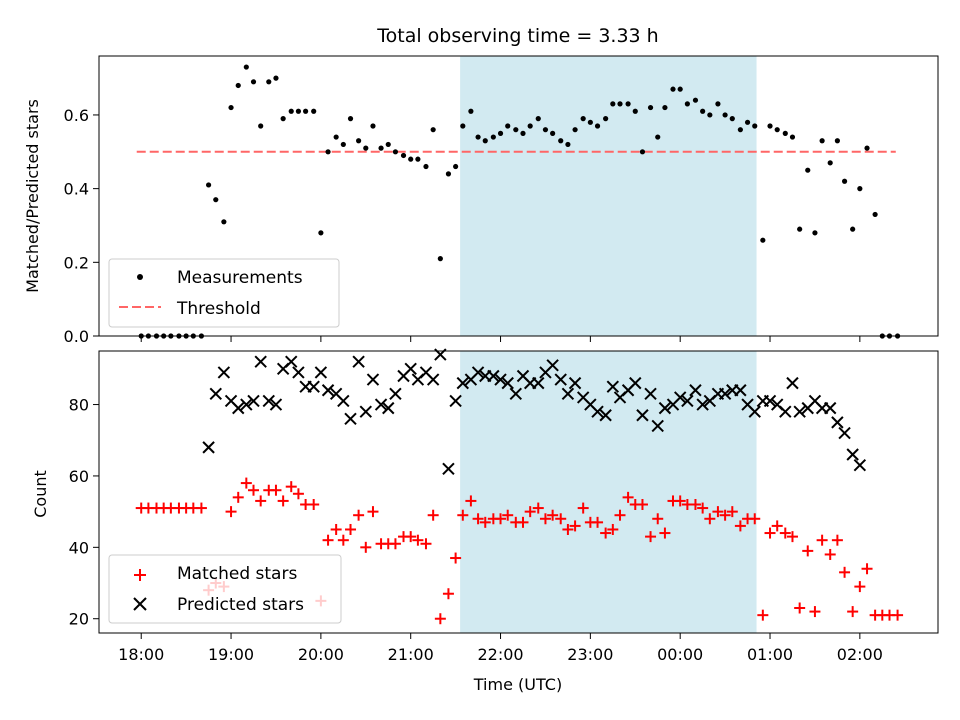 The height and width of the screenshot is (720, 960). I want to click on x-tick-label: 20:00, so click(321, 654).